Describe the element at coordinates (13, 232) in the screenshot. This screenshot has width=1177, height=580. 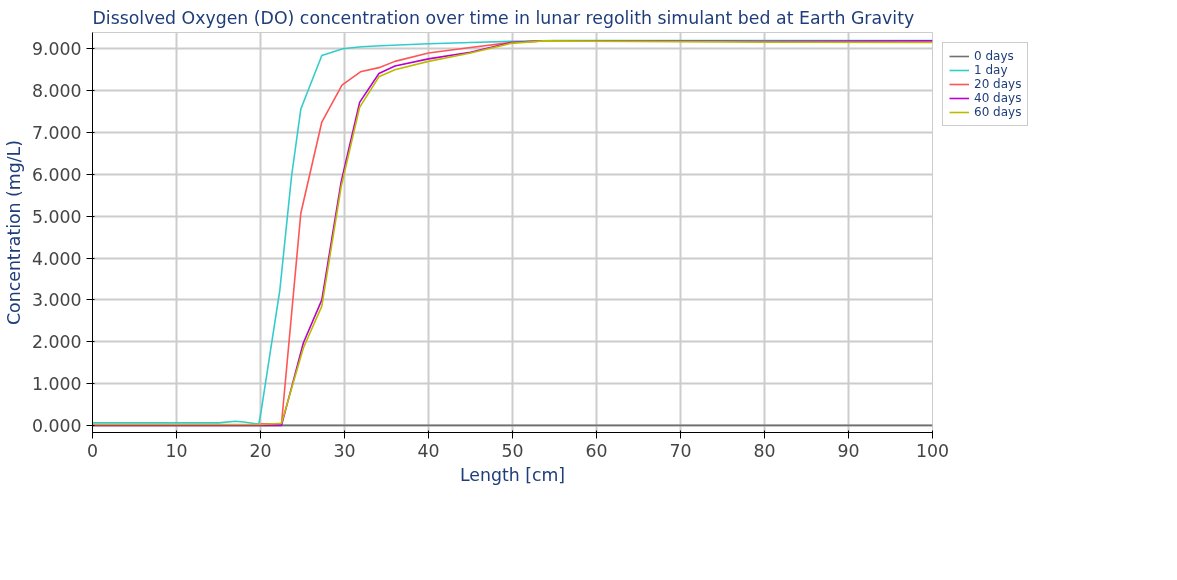
I see `y-axis-title: Concentration (mg/L)` at that location.